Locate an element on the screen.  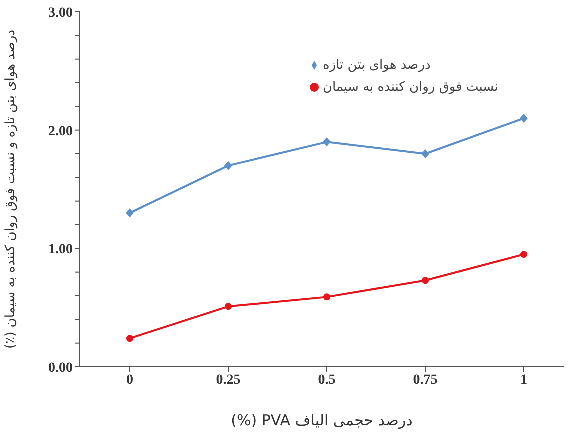
y-tick-label: 3.00 is located at coordinates (60, 13).